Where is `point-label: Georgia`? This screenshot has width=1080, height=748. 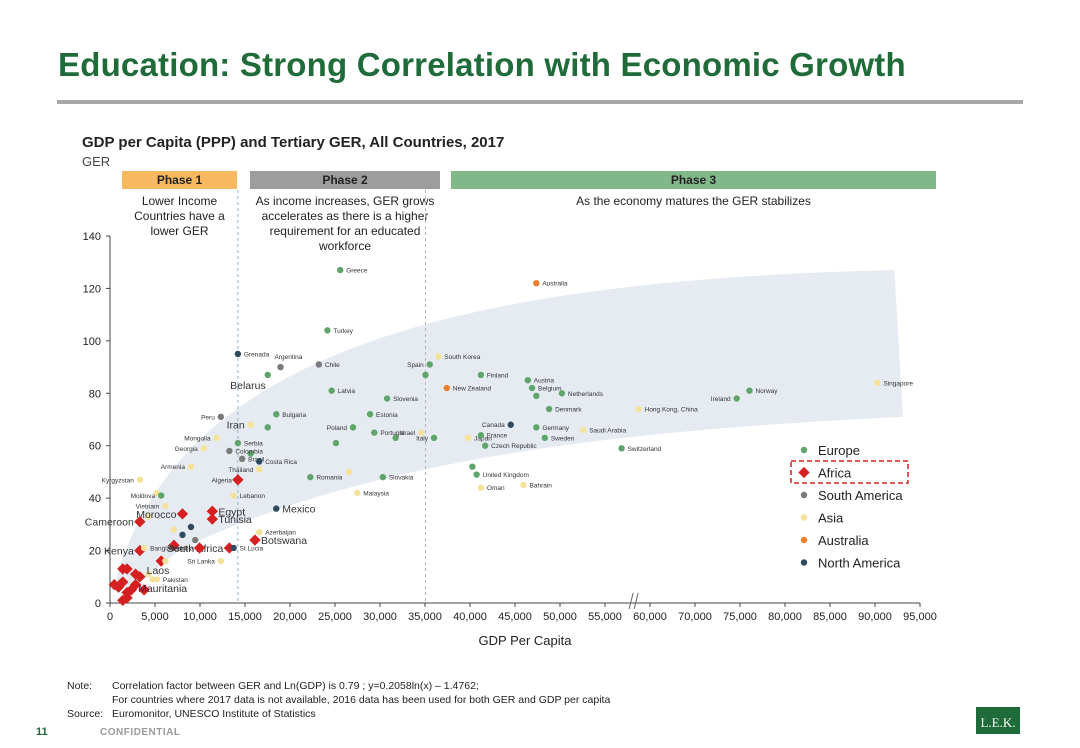
point-label: Georgia is located at coordinates (187, 449).